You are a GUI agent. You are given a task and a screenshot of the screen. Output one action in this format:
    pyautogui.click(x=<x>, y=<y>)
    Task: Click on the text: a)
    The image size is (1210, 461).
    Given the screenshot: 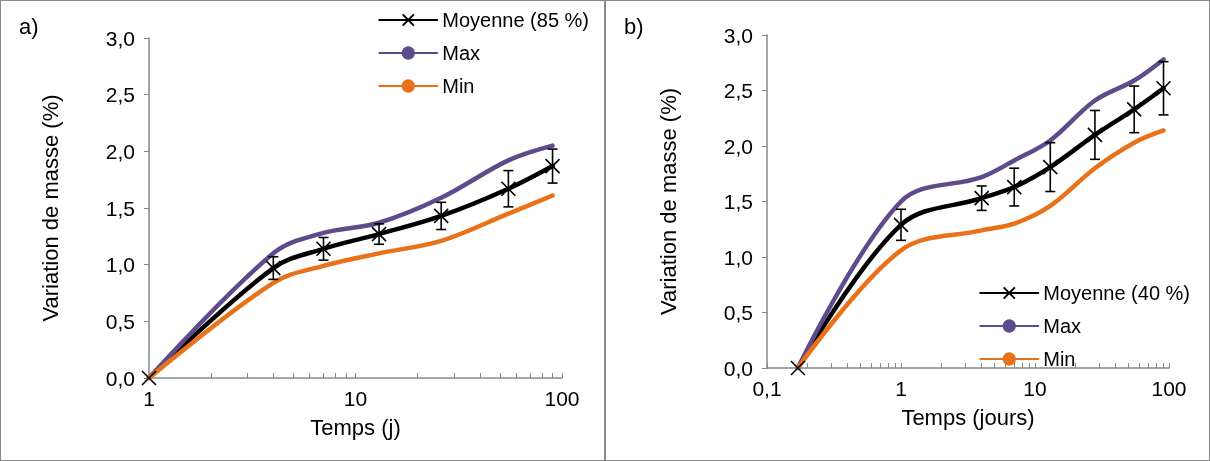 What is the action you would take?
    pyautogui.click(x=29, y=26)
    